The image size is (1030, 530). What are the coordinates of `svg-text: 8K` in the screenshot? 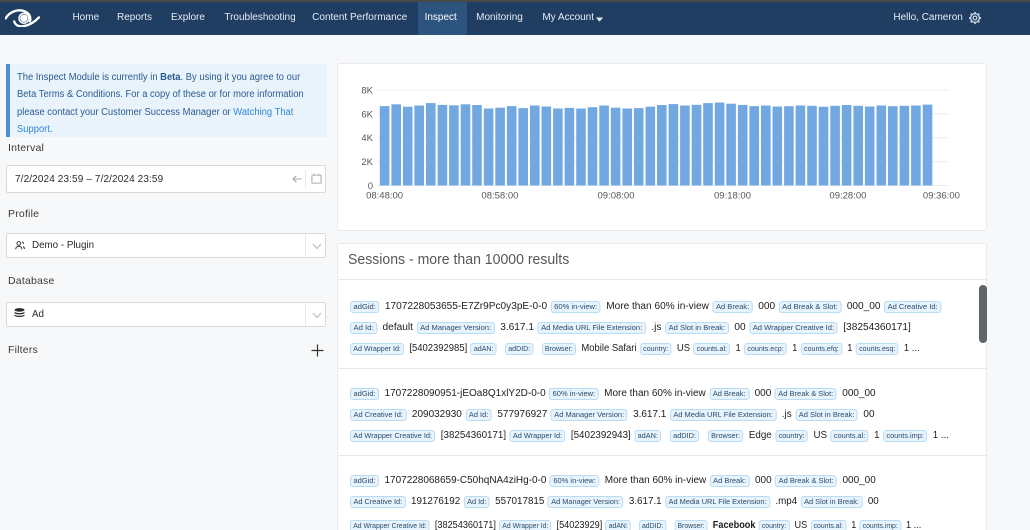 It's located at (367, 90).